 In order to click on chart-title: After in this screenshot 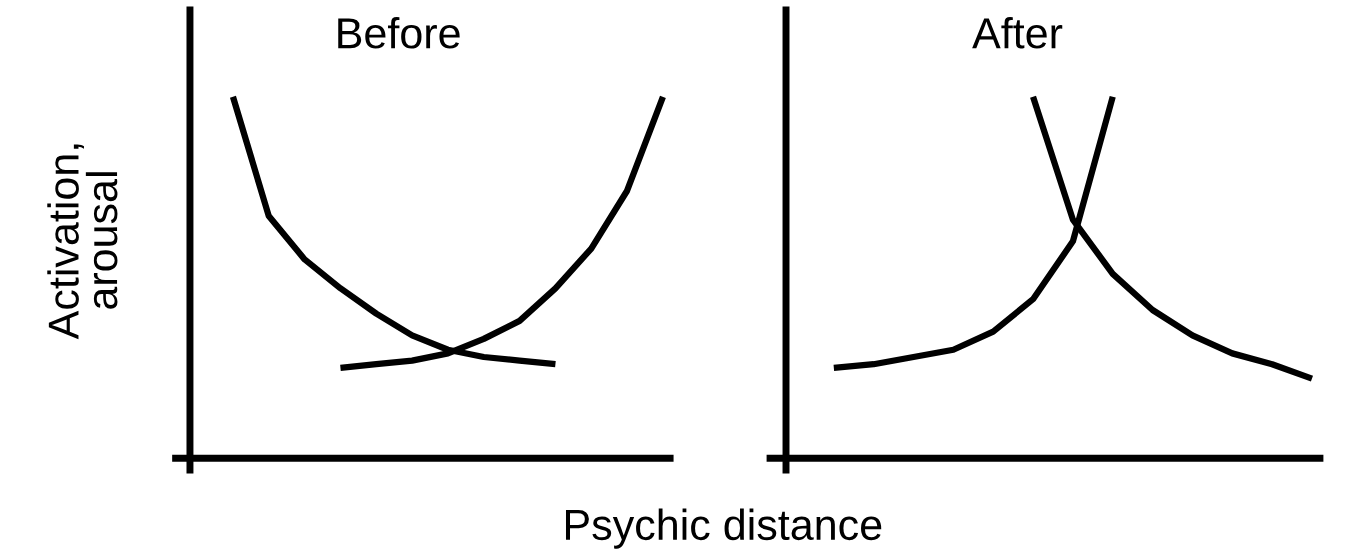, I will do `click(1017, 32)`.